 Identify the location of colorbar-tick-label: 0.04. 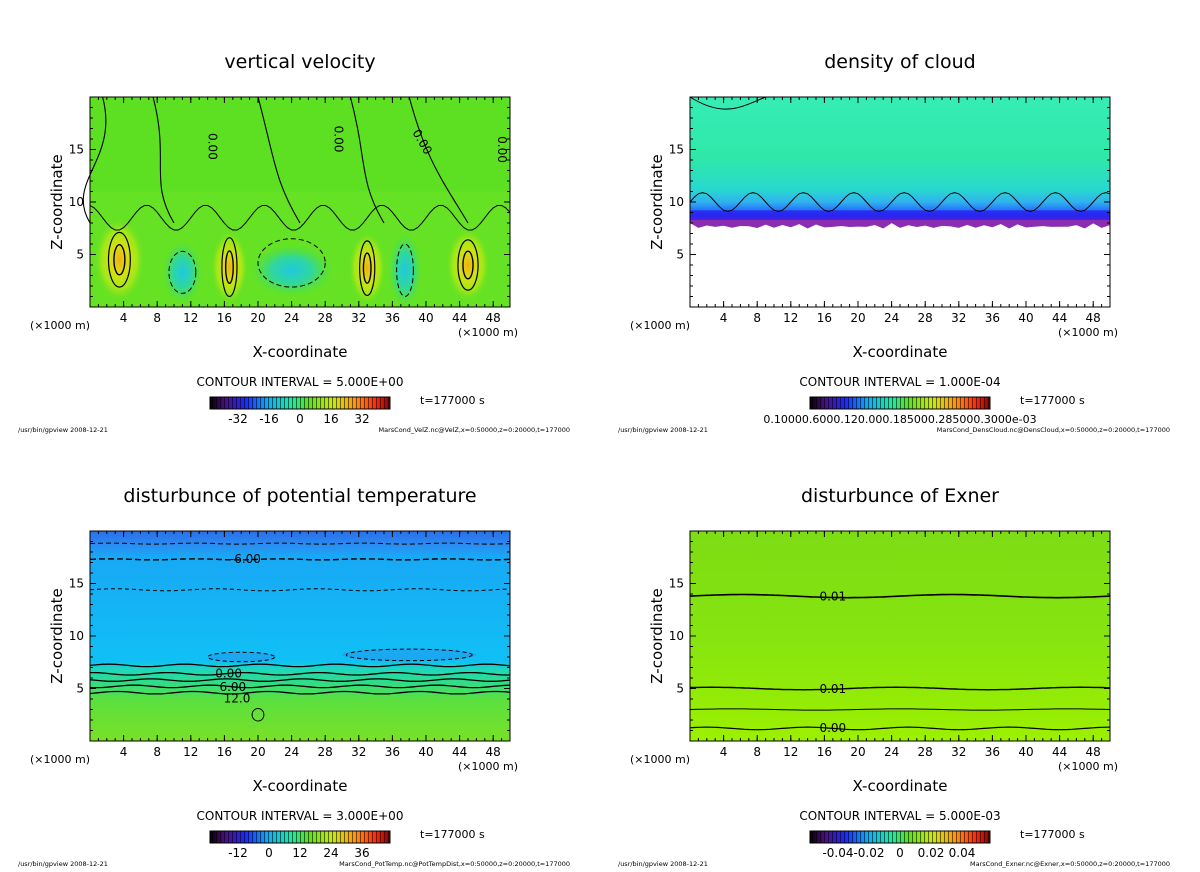
(962, 853).